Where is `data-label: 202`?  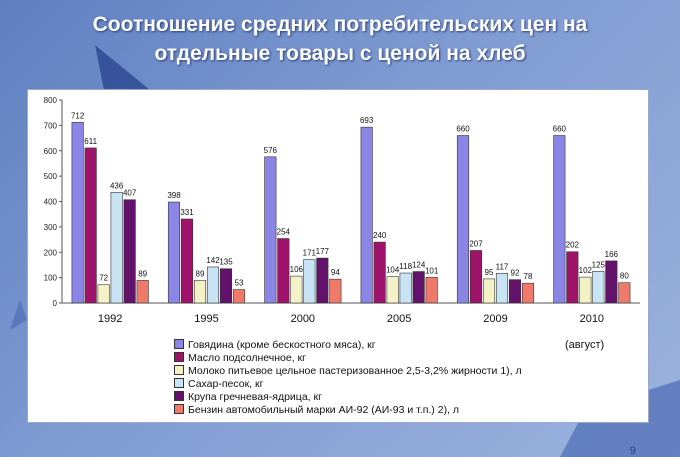 data-label: 202 is located at coordinates (573, 245).